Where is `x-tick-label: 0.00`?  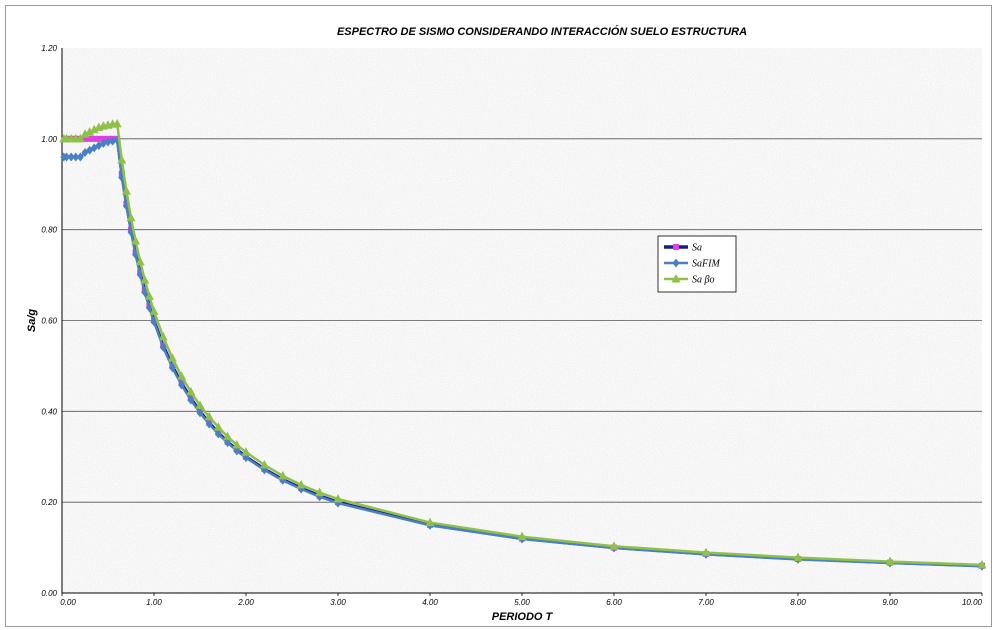
x-tick-label: 0.00 is located at coordinates (68, 602).